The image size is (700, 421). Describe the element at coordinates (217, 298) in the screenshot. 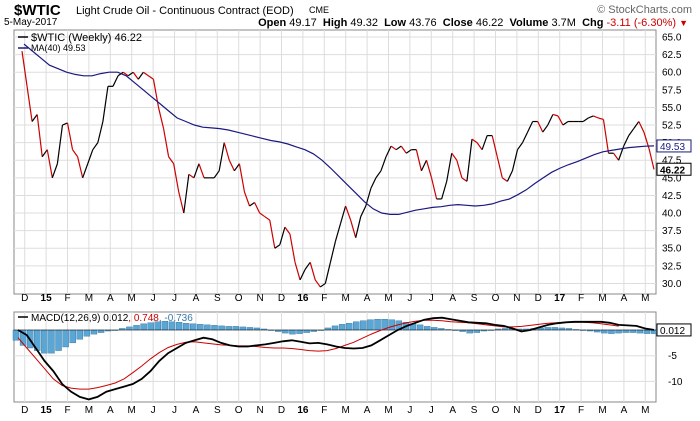

I see `price-x-label: S` at that location.